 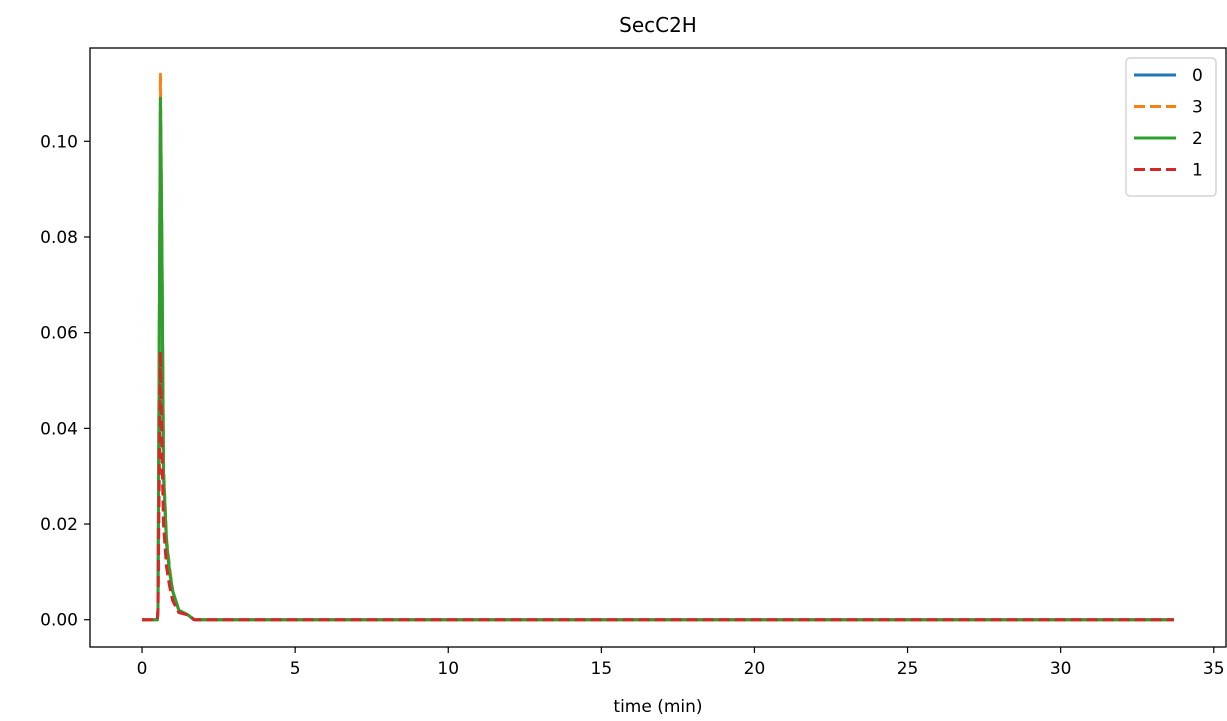 What do you see at coordinates (59, 621) in the screenshot?
I see `y-tick-label: 0.00` at bounding box center [59, 621].